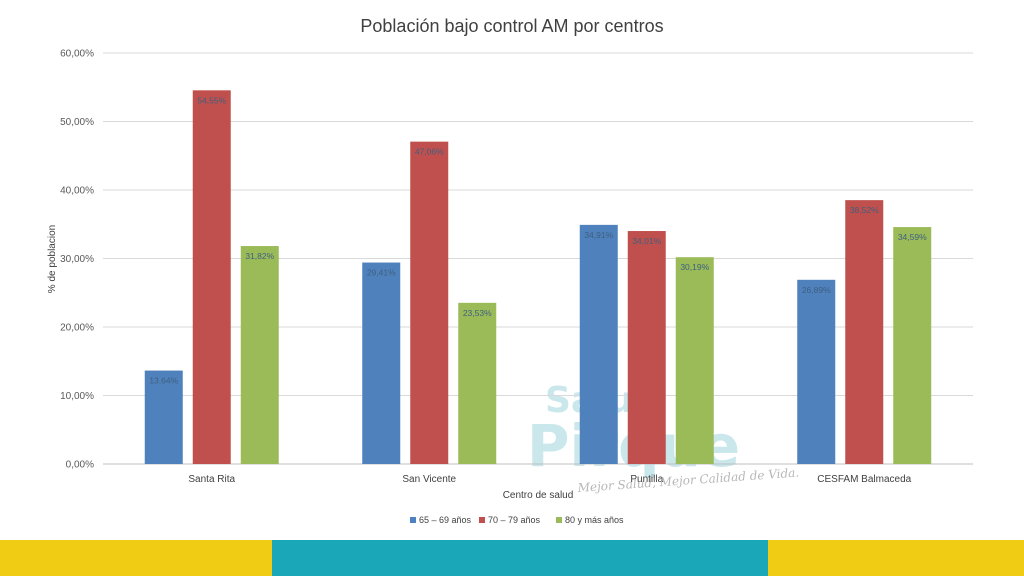 The height and width of the screenshot is (576, 1024). What do you see at coordinates (136, 558) in the screenshot?
I see `footer-band-left` at bounding box center [136, 558].